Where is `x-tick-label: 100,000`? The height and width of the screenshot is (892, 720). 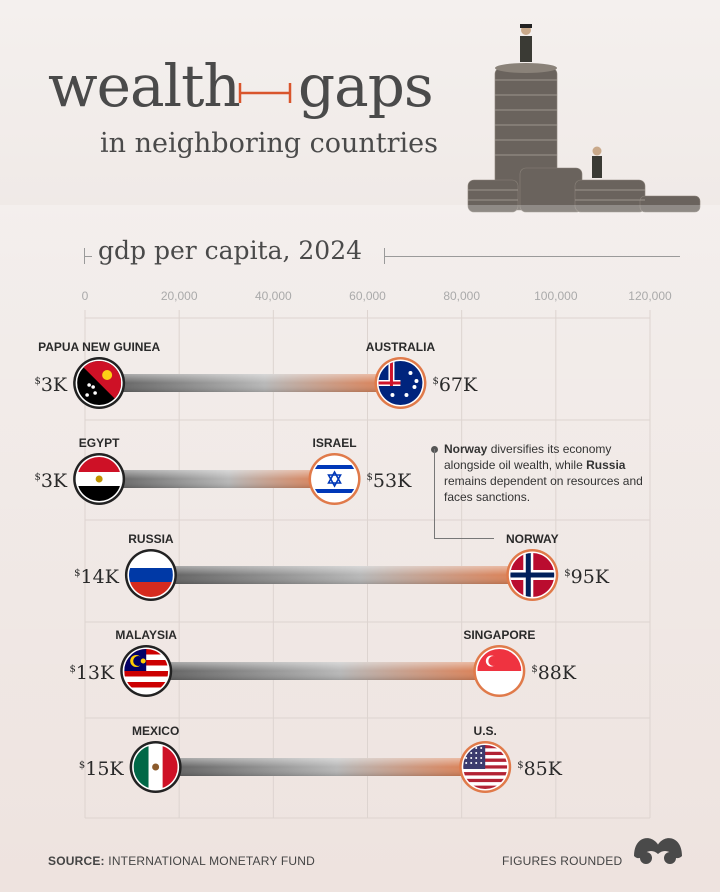 x-tick-label: 100,000 is located at coordinates (556, 296).